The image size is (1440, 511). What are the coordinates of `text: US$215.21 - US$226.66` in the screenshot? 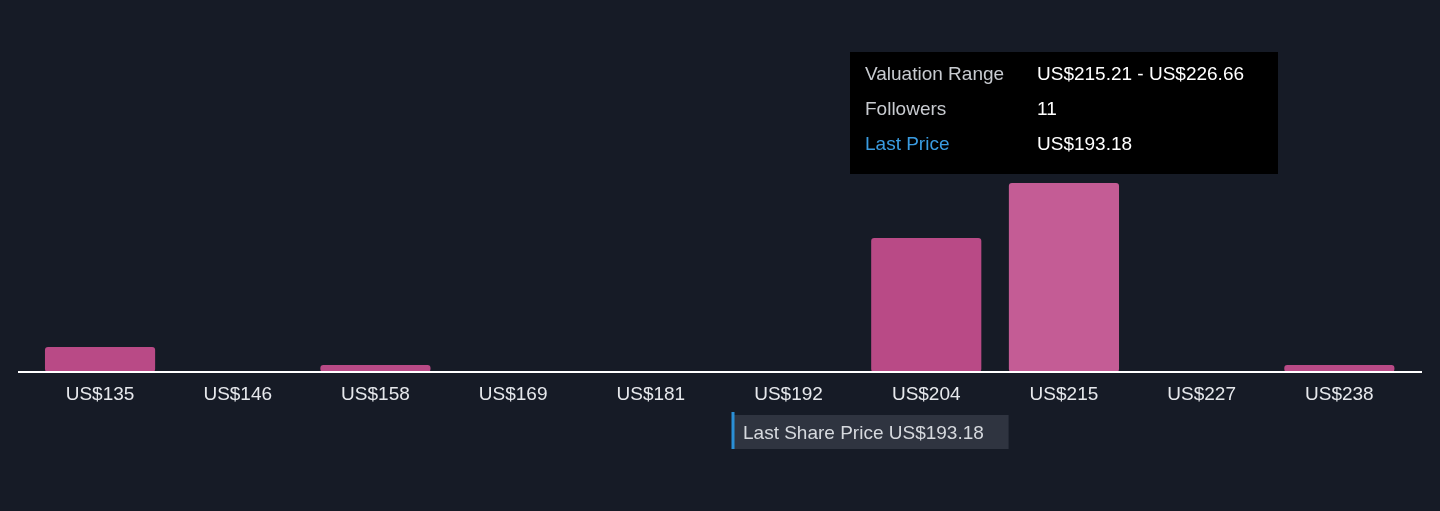 It's located at (1141, 73).